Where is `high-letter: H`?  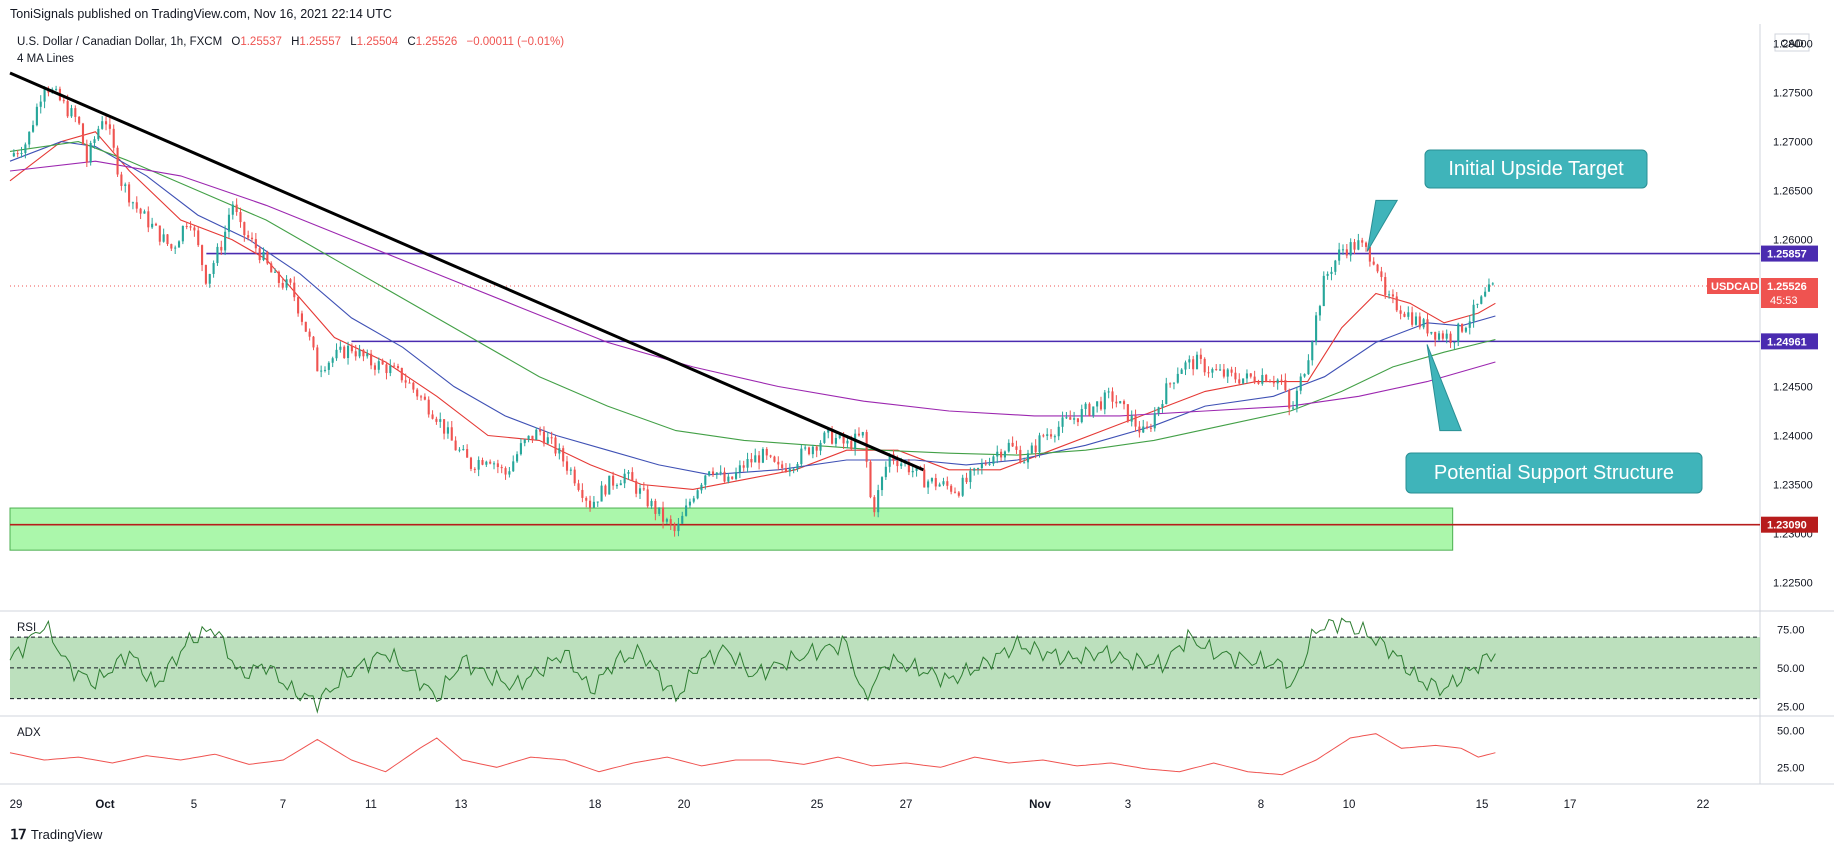 high-letter: H is located at coordinates (295, 42).